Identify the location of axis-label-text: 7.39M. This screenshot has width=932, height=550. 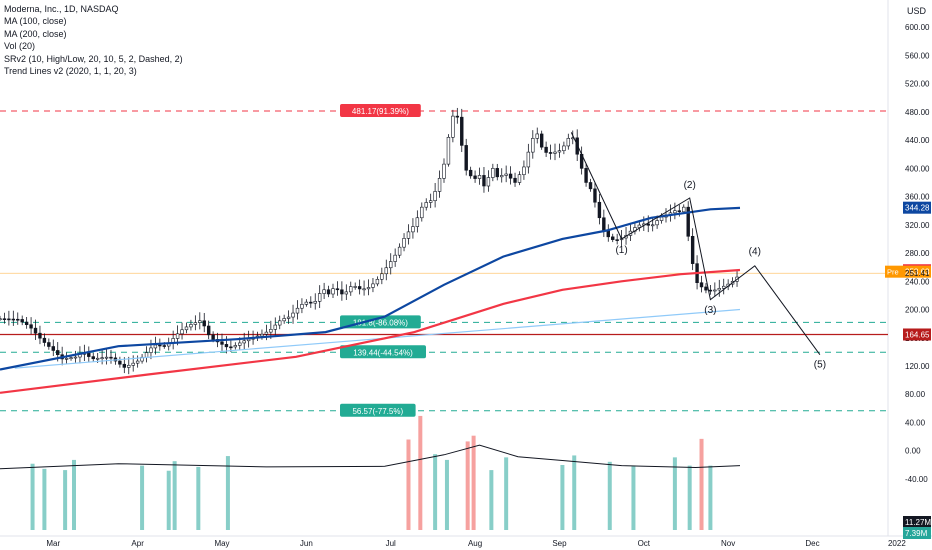
(916, 533).